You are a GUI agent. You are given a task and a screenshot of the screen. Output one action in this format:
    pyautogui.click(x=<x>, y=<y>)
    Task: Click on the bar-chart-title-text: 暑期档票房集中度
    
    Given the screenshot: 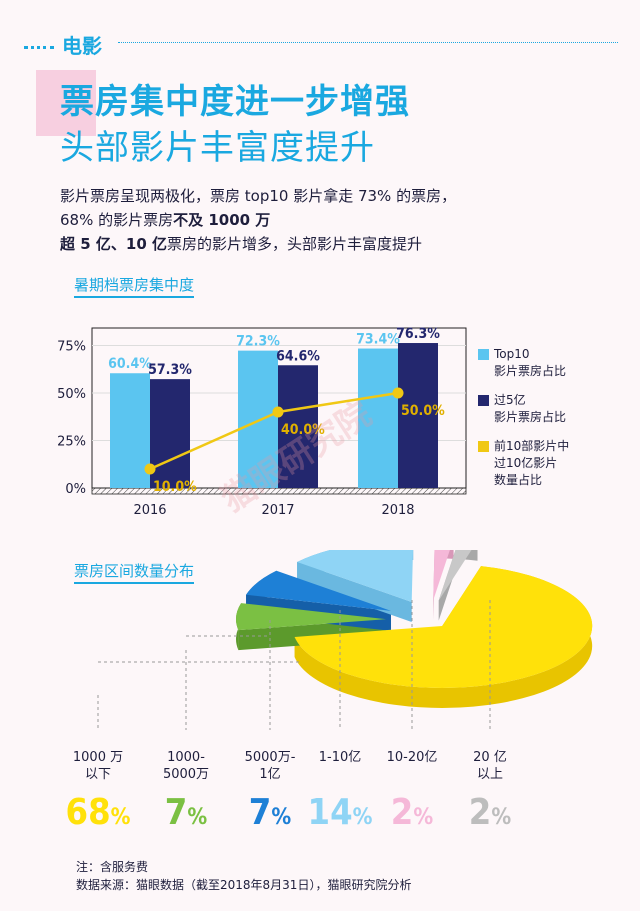 What is the action you would take?
    pyautogui.click(x=134, y=285)
    